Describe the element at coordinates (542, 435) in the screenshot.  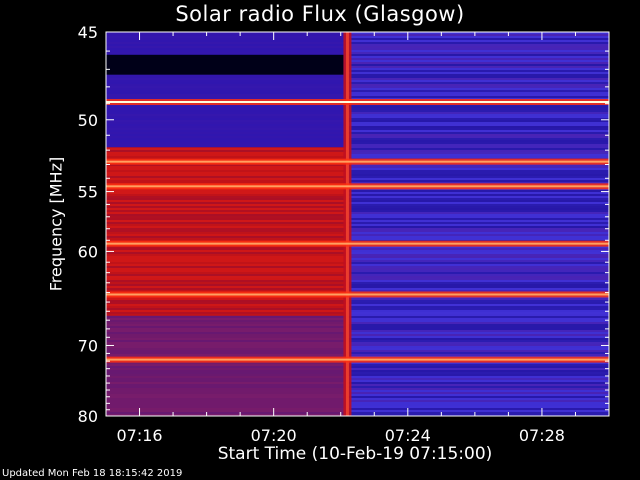
I see `x-tick-label: 07:28` at that location.